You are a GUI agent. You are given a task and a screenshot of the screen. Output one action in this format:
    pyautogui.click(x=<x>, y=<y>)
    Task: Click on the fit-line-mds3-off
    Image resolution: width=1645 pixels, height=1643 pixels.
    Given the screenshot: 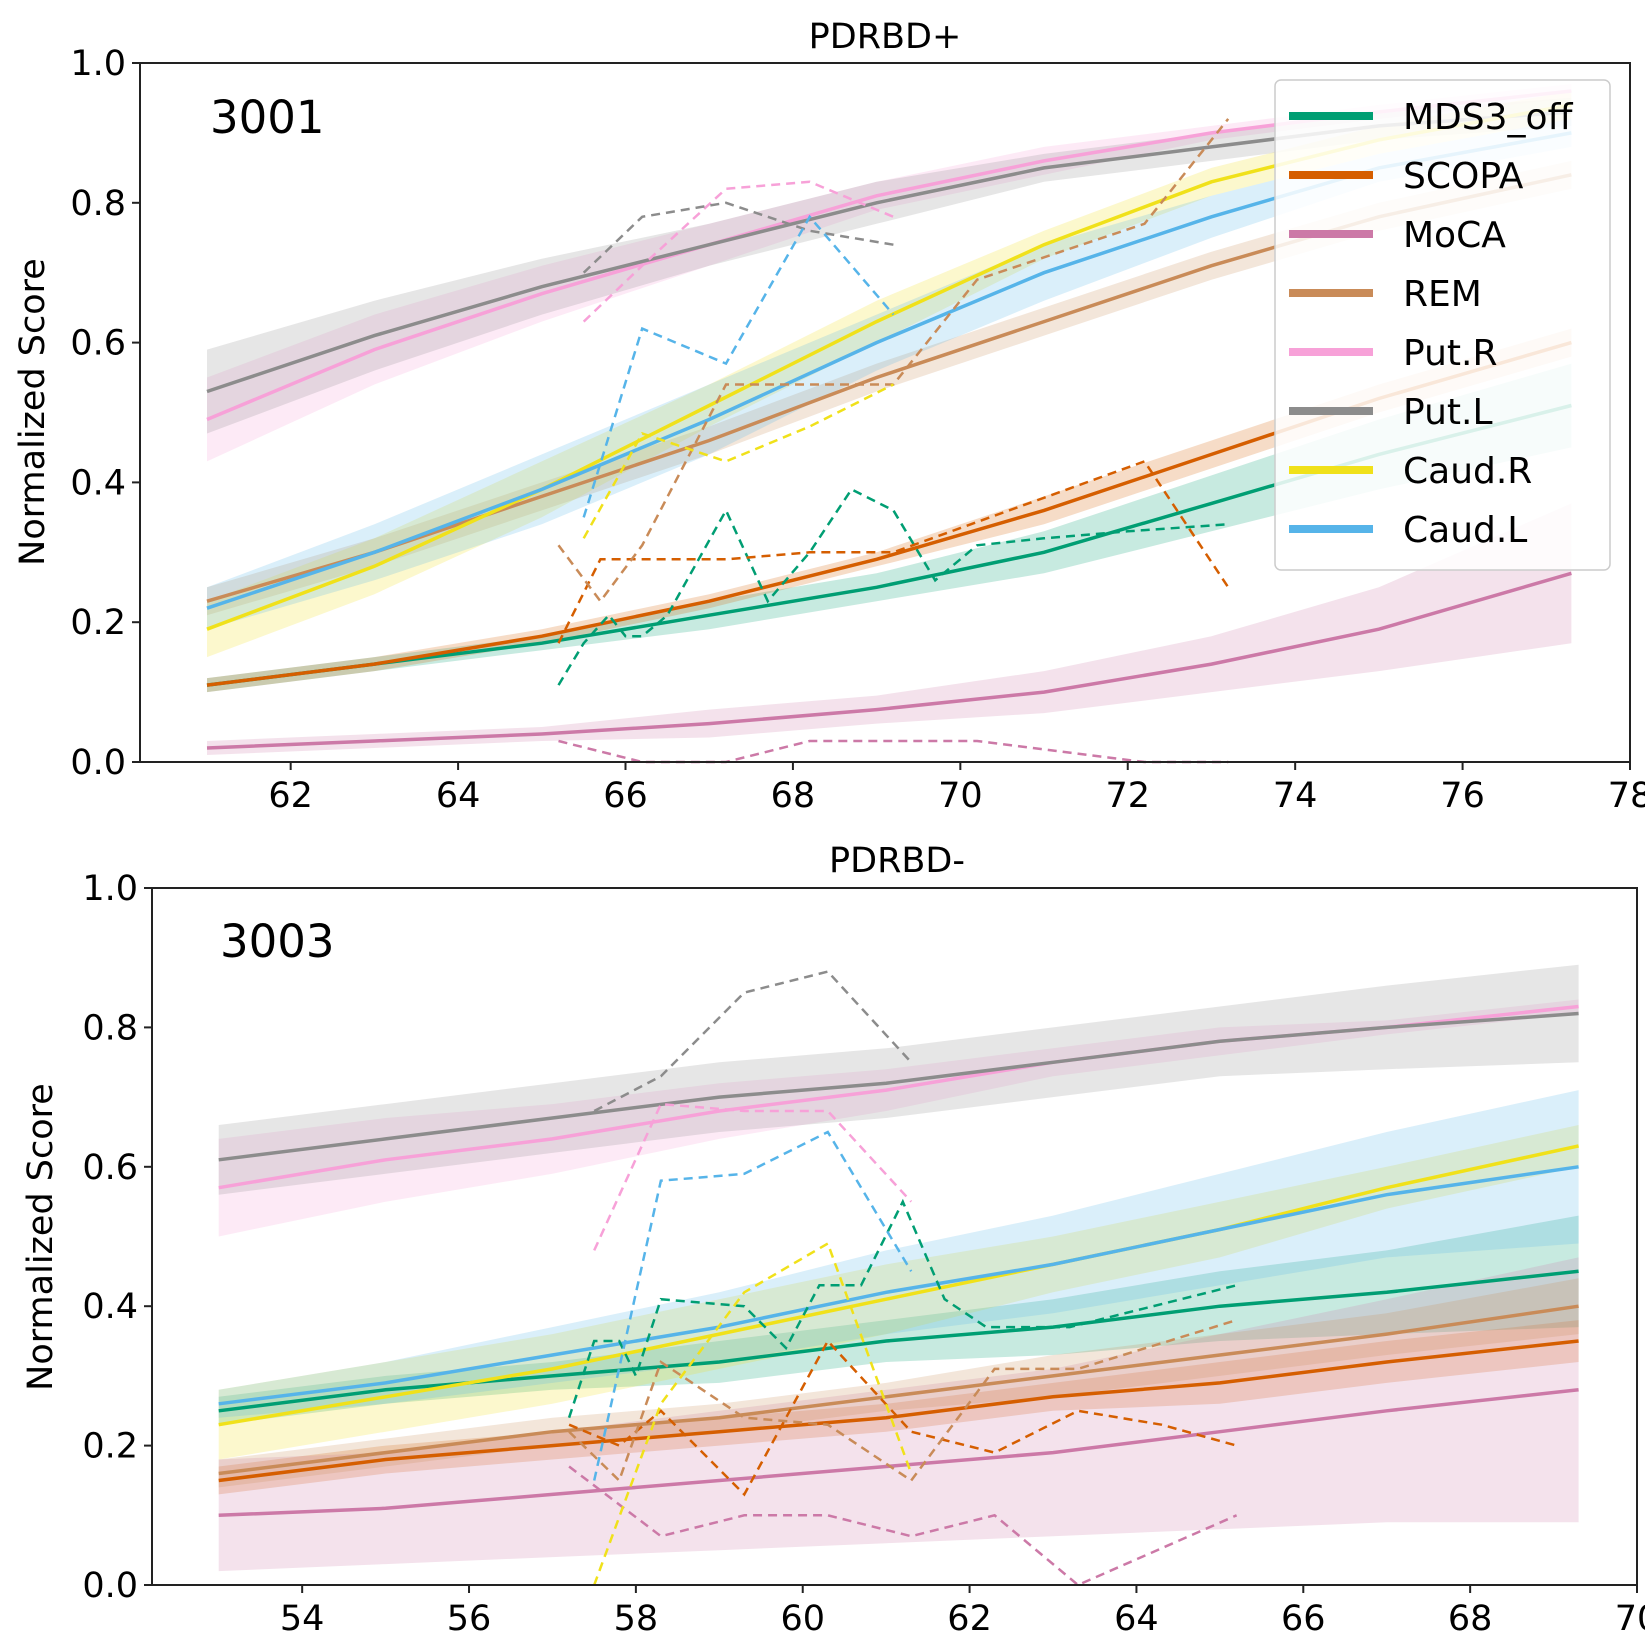 What is the action you would take?
    pyautogui.click(x=898, y=1341)
    